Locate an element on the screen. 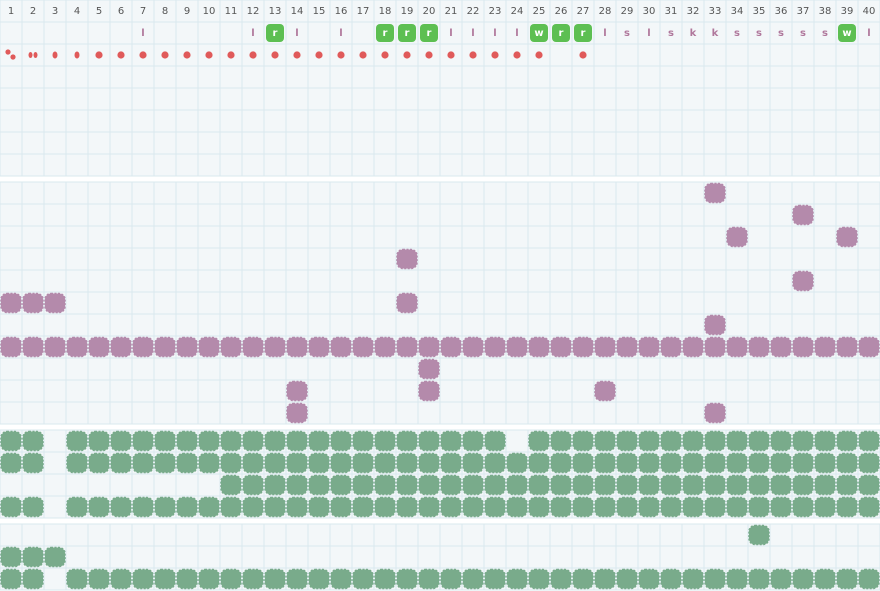 This screenshot has width=880, height=591. column-number: 33 is located at coordinates (715, 11).